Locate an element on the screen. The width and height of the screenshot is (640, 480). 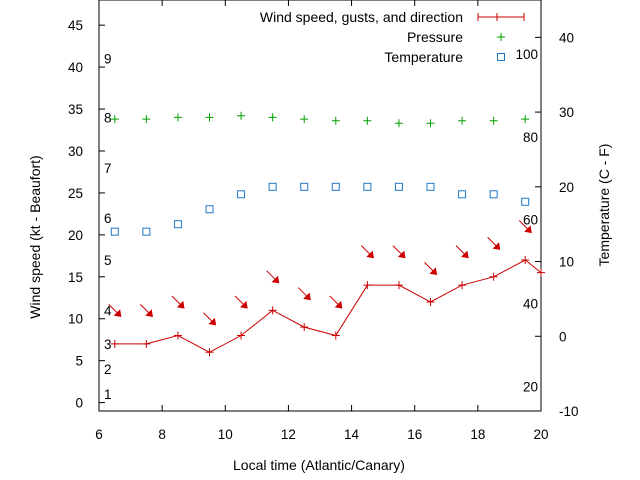
y2-tick-label: 40 is located at coordinates (566, 37).